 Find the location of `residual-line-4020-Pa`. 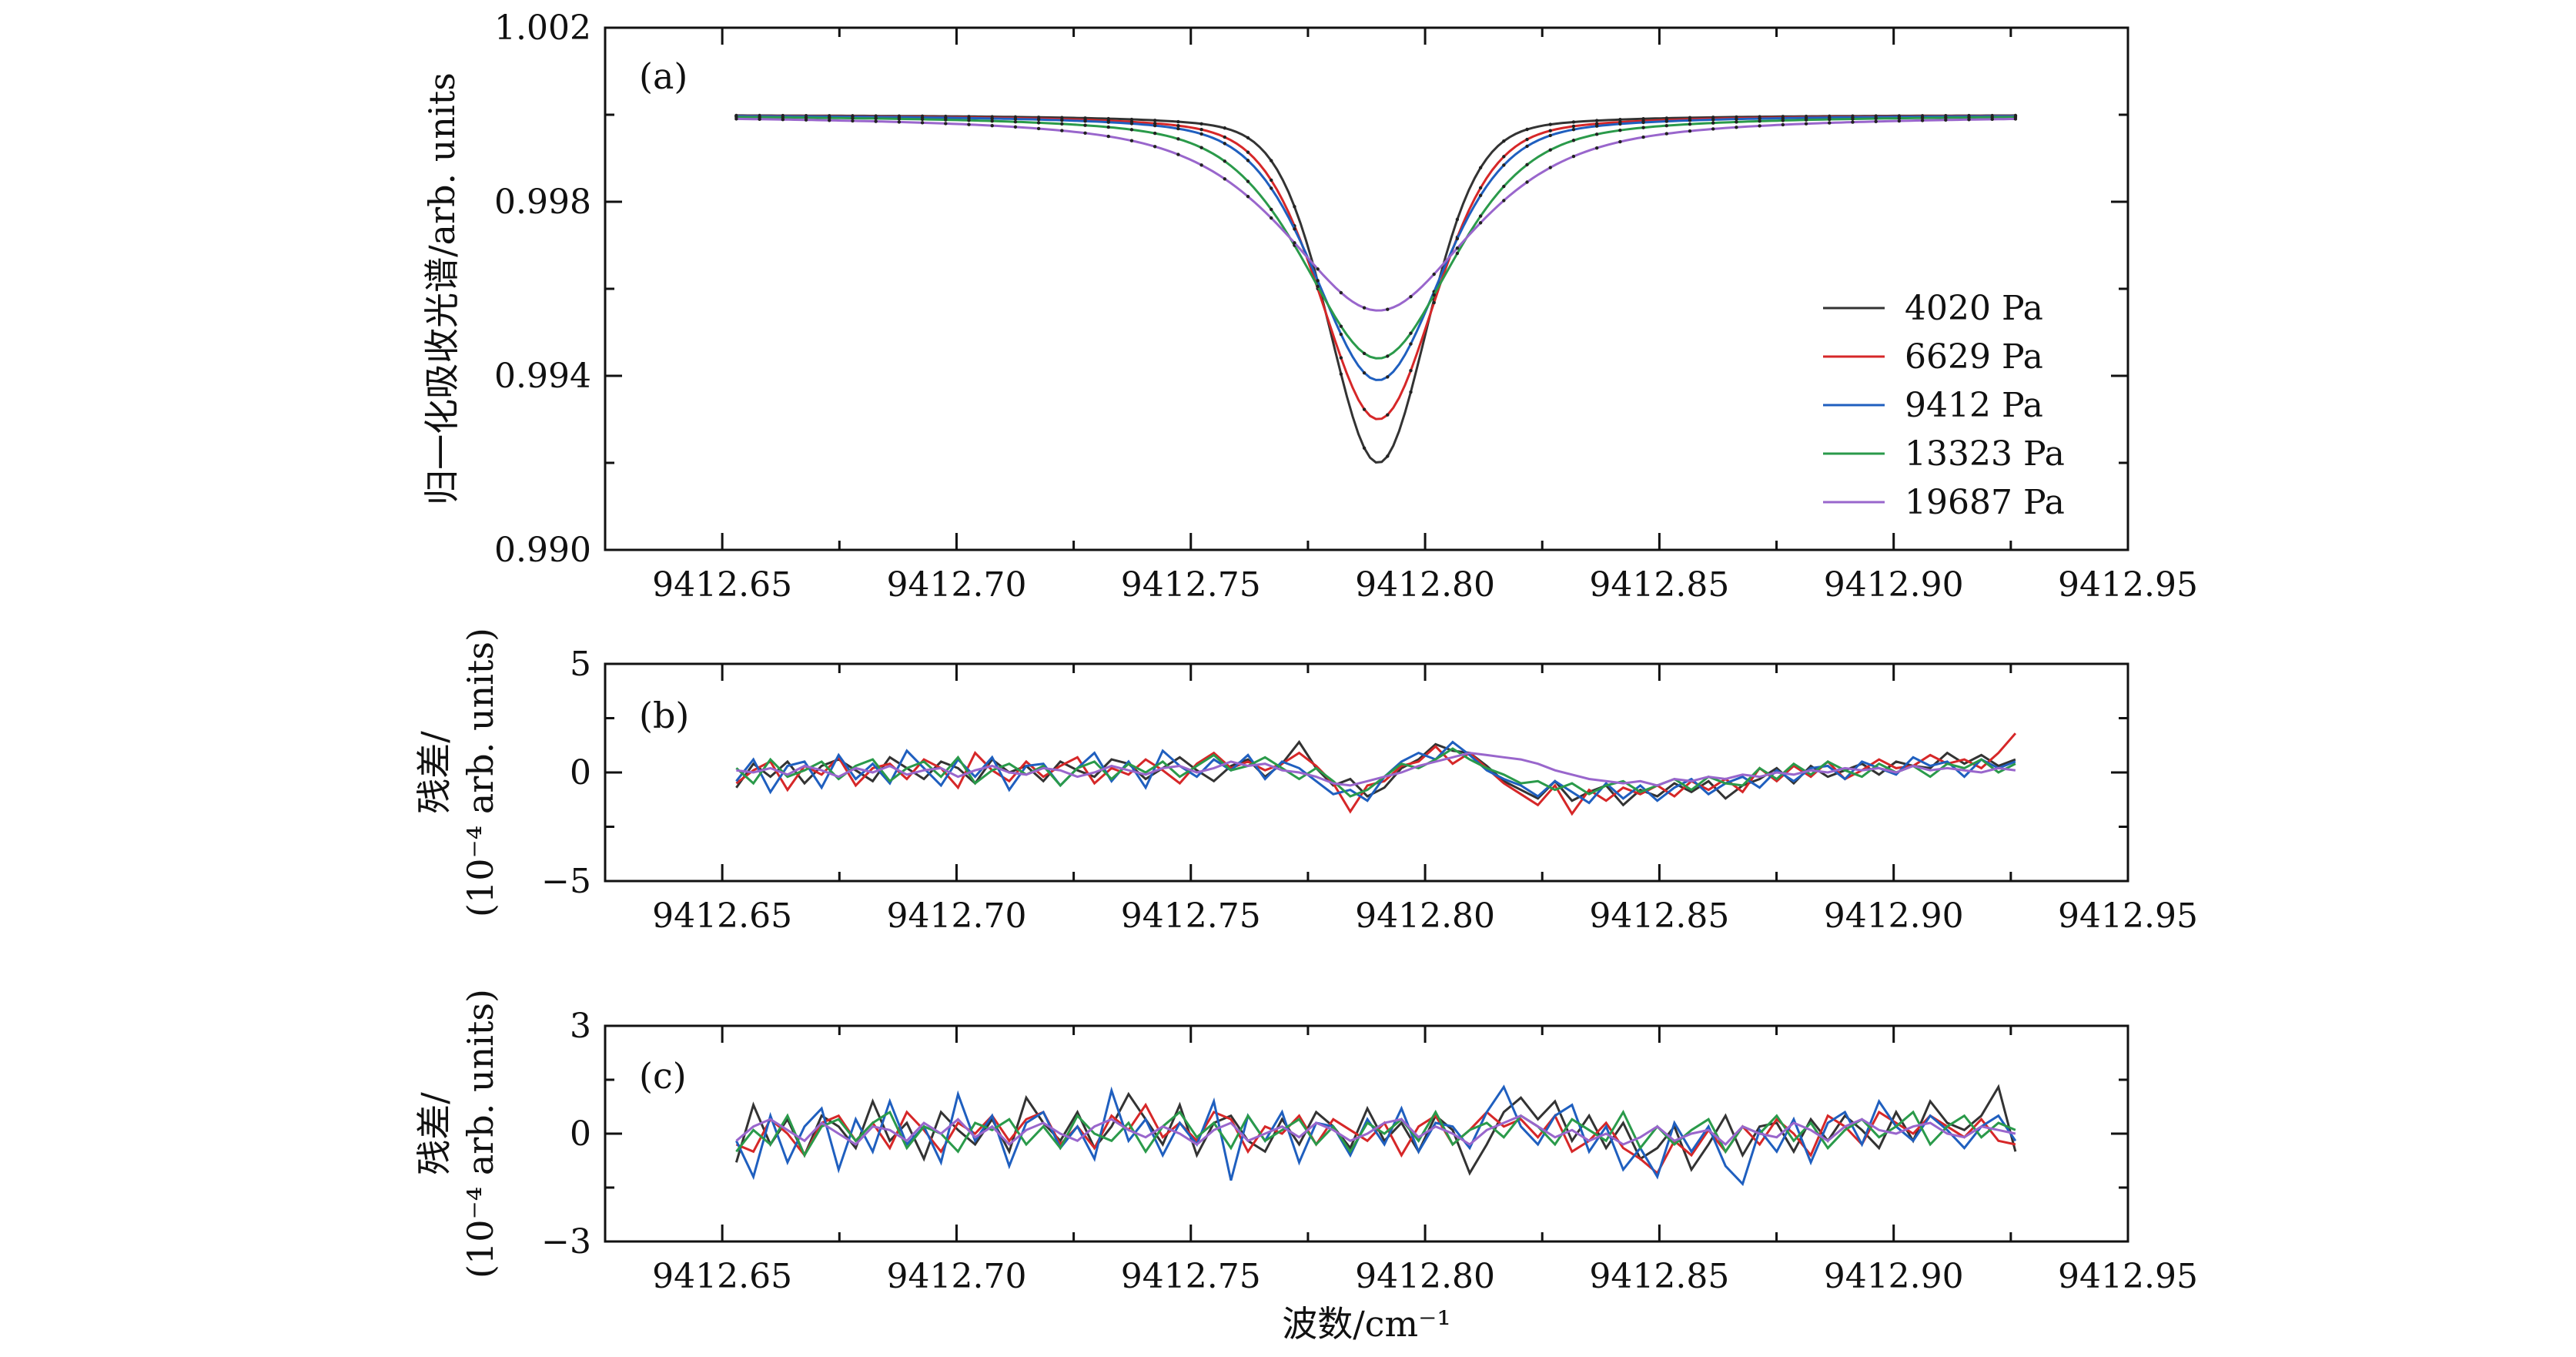

residual-line-4020-Pa is located at coordinates (1376, 1130).